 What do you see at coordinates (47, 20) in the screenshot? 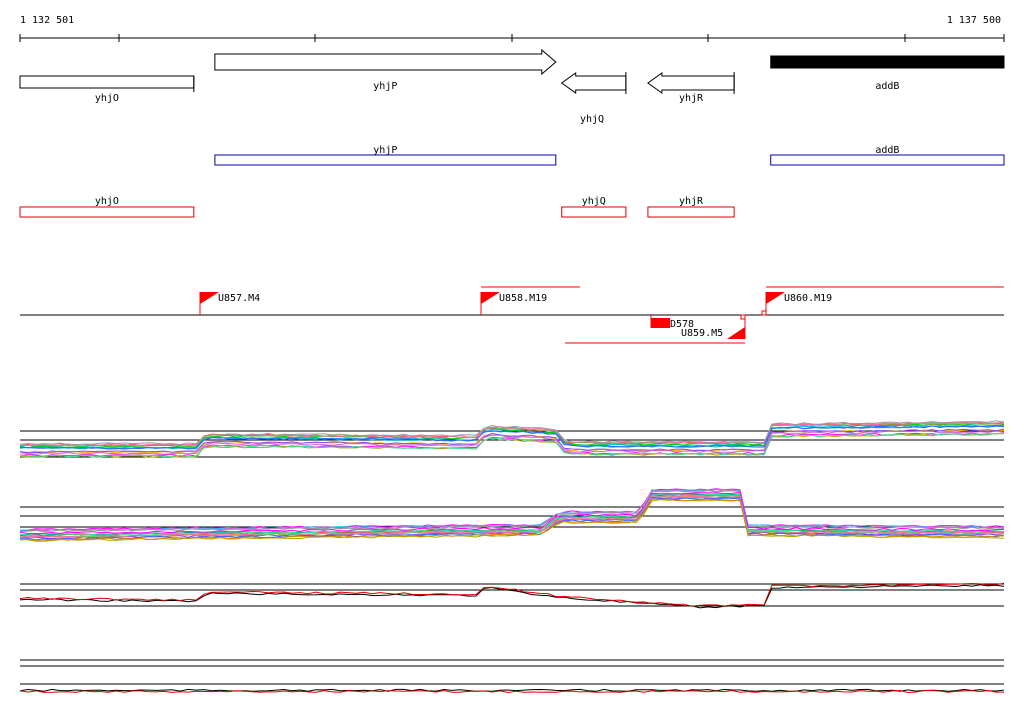
I see `ruler-start-label: 1 132 501` at bounding box center [47, 20].